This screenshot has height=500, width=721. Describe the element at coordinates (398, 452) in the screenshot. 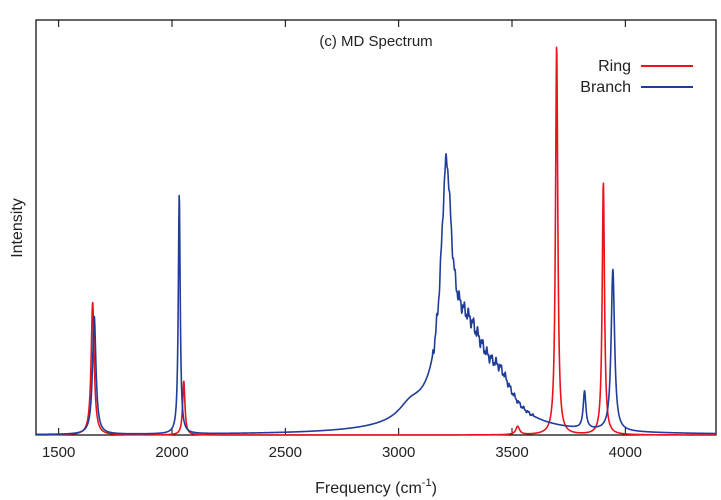

I see `x-tick-label: 3000` at that location.